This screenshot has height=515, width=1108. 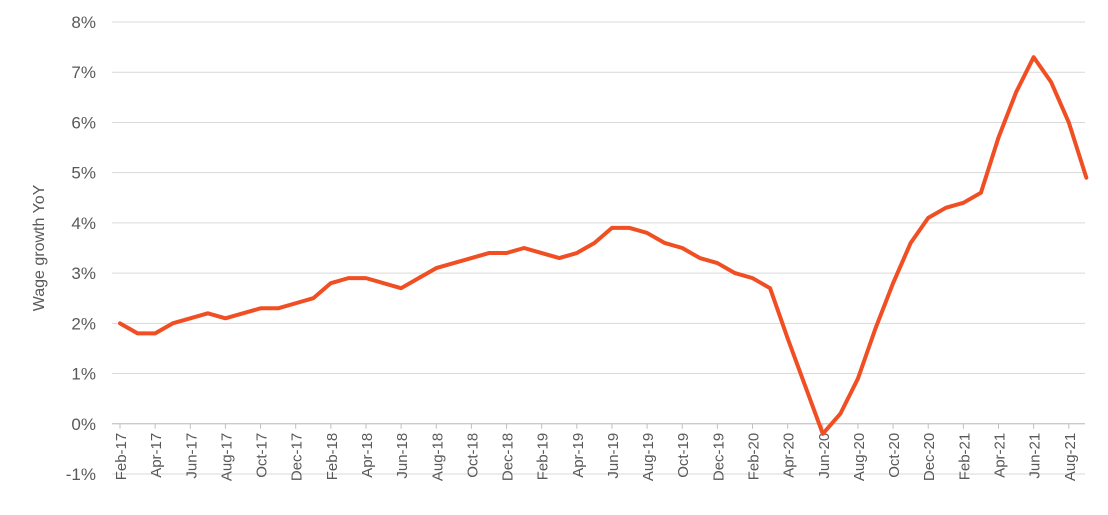 I want to click on y-tick-label: 0%, so click(x=83, y=424).